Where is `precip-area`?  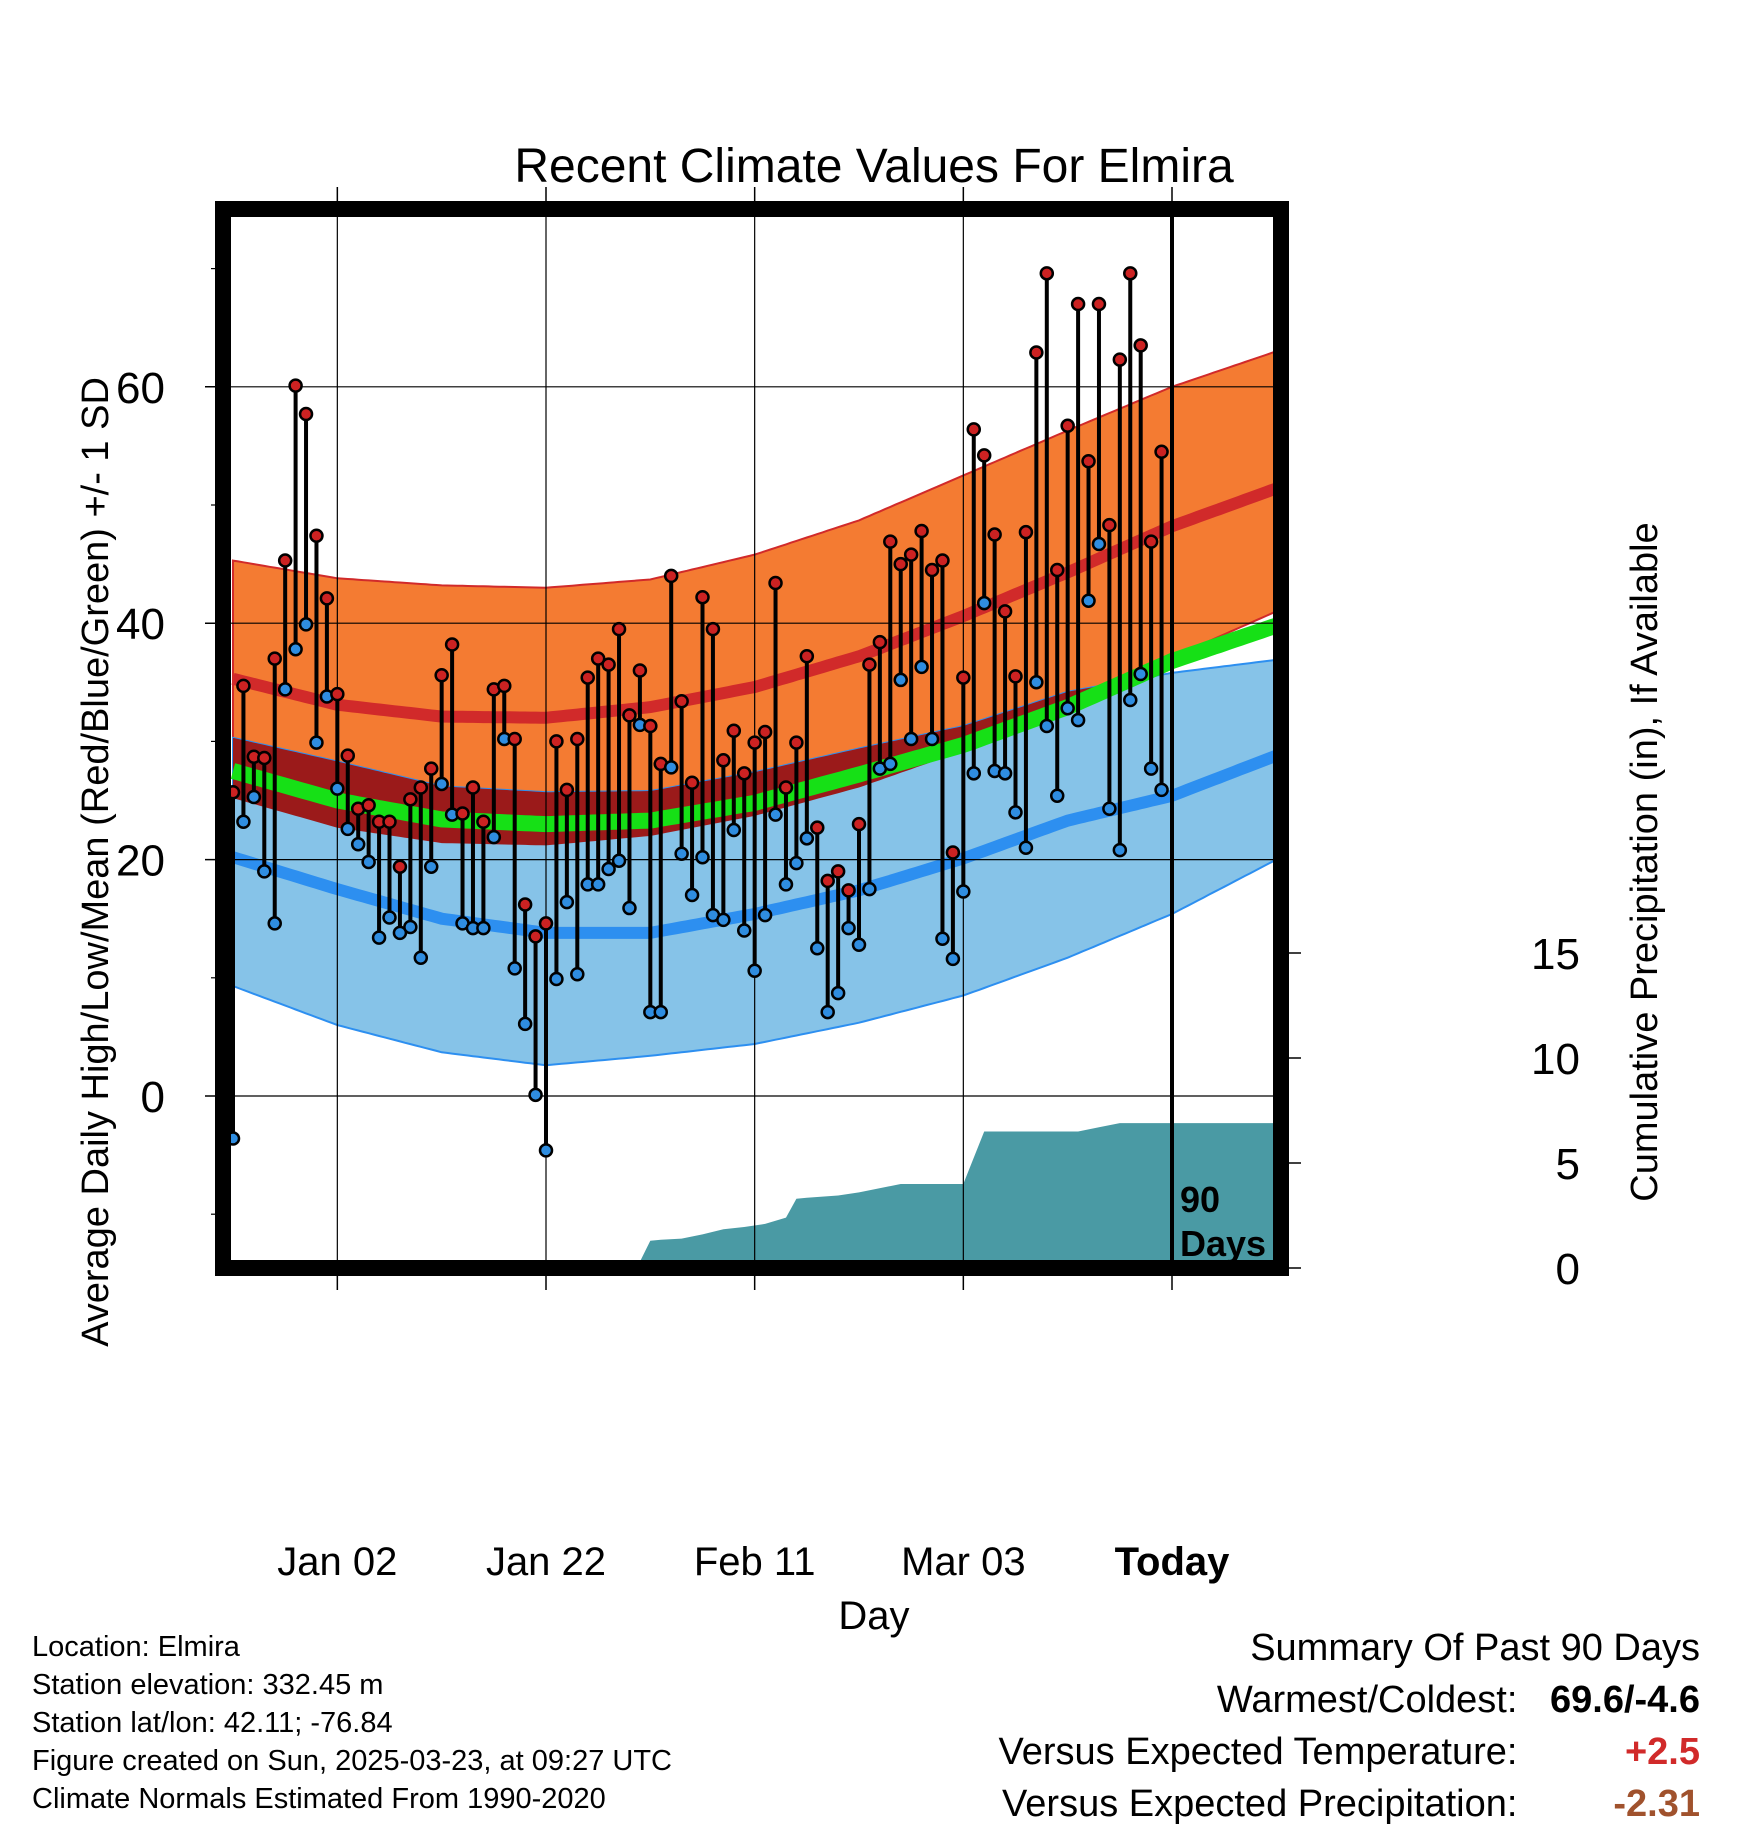 precip-area is located at coordinates (755, 1195).